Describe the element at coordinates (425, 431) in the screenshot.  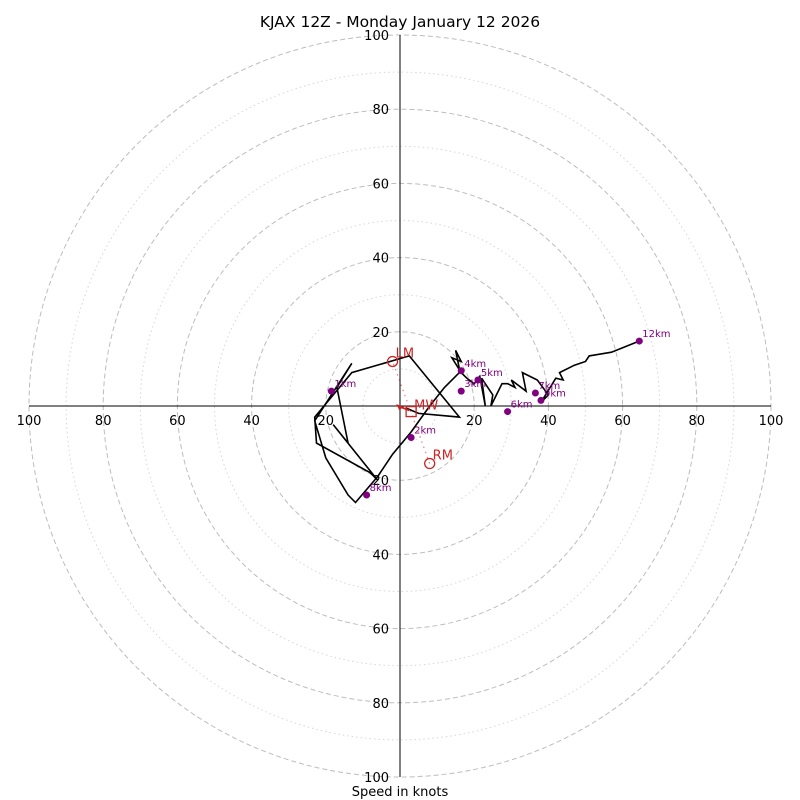
I see `height-label-2km: 2km` at that location.